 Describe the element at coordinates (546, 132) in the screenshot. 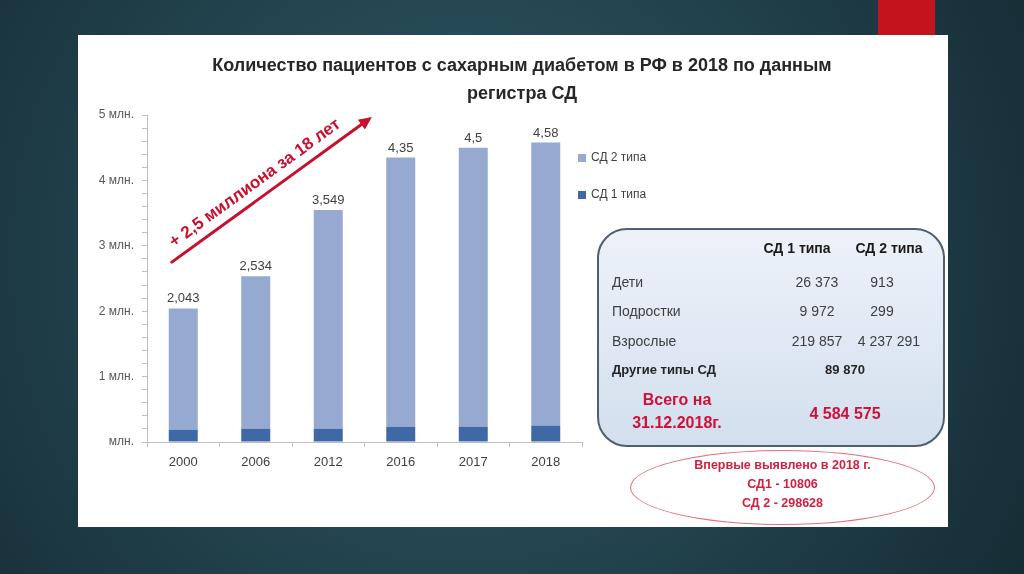

I see `total-label: 4,58` at that location.